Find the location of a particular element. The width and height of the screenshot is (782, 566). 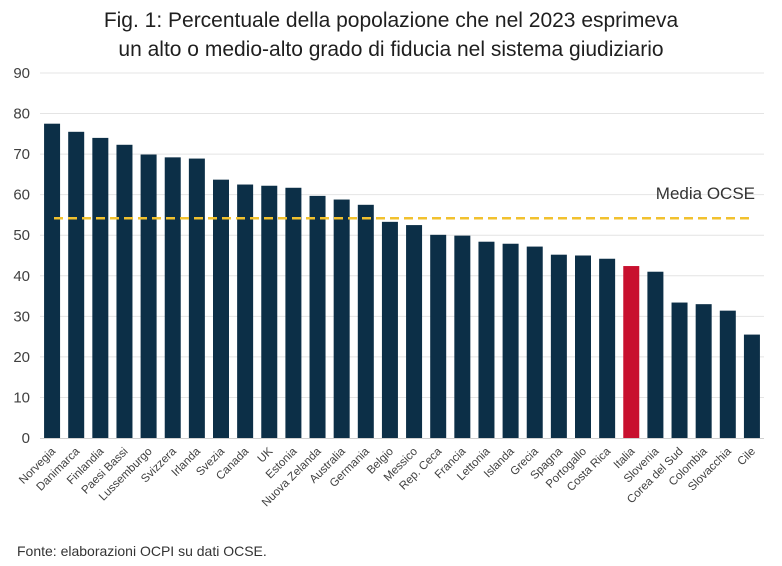

y-tick-label: 60 is located at coordinates (21, 195).